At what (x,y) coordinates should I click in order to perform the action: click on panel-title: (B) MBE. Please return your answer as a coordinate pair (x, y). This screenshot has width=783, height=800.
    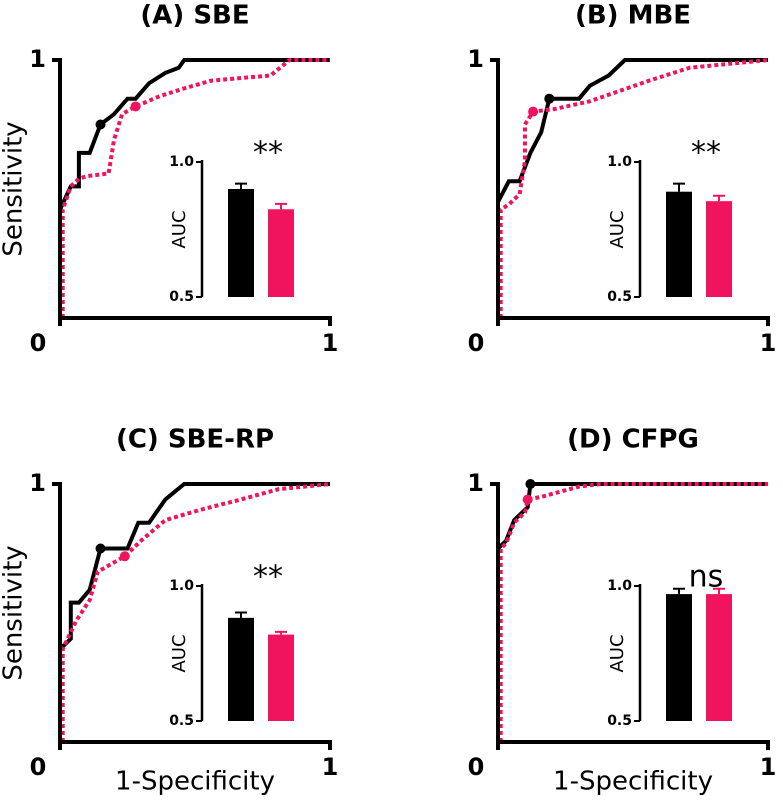
    Looking at the image, I should click on (633, 16).